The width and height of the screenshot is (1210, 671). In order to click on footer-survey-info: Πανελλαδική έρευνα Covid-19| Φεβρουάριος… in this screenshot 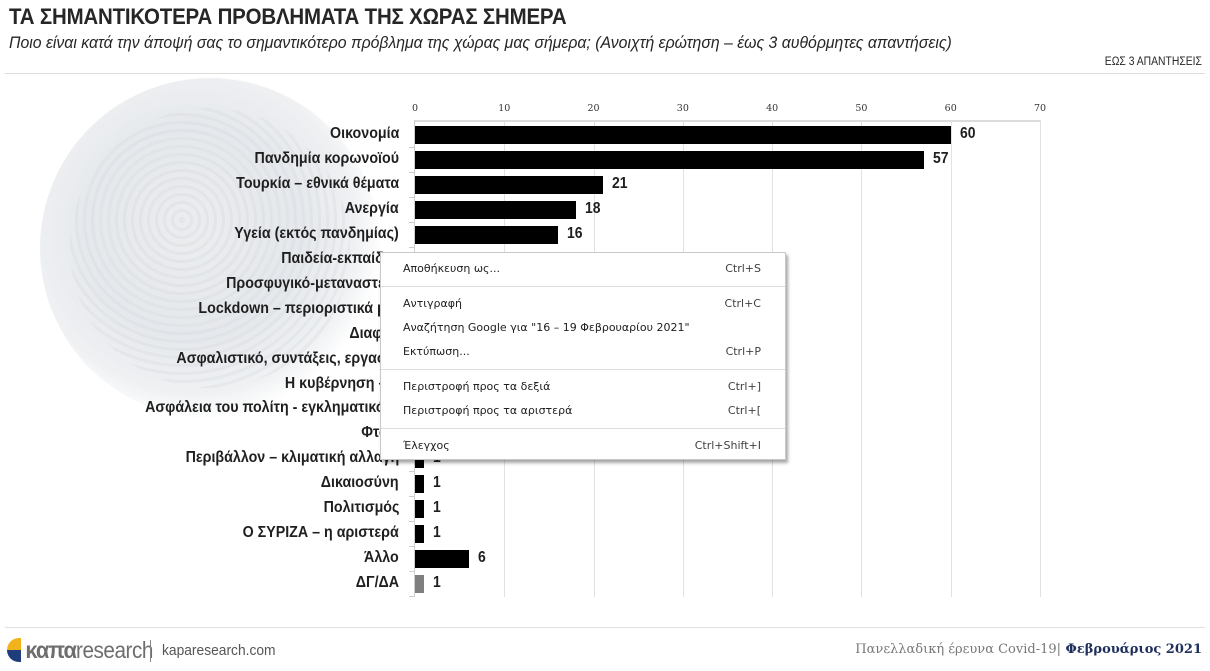, I will do `click(1028, 649)`.